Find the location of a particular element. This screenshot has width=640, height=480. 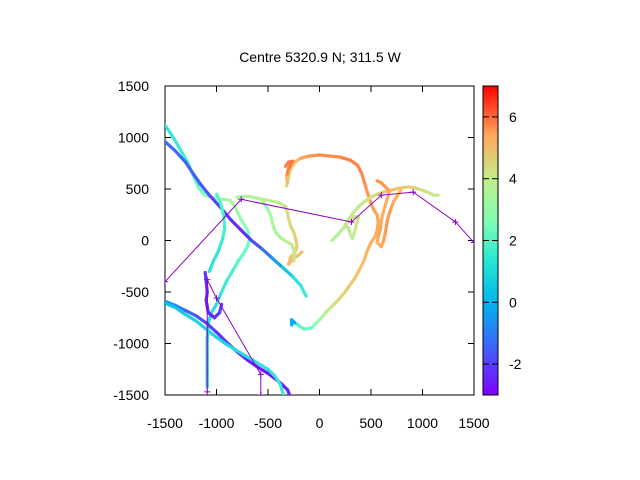

colorbar-tick-label: 0 is located at coordinates (513, 302).